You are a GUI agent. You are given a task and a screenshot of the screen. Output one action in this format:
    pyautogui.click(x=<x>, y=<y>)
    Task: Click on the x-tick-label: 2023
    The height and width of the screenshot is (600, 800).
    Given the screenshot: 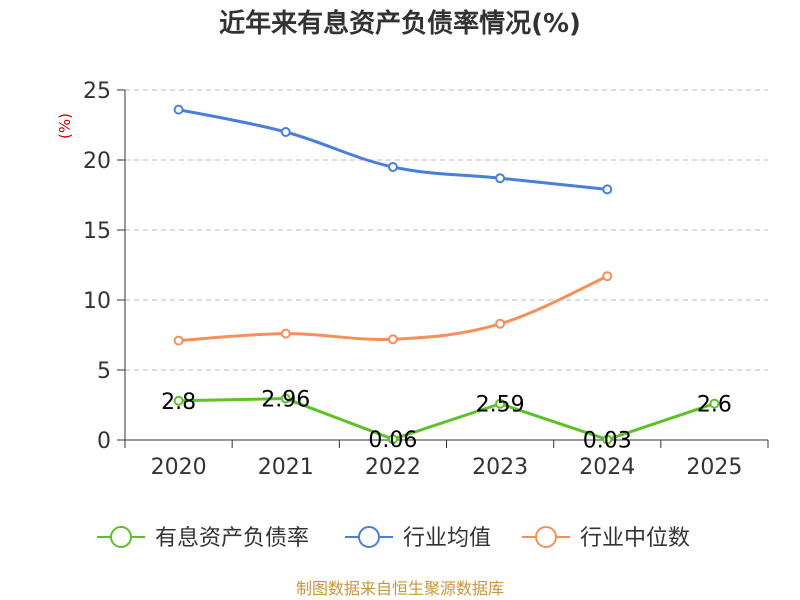 What is the action you would take?
    pyautogui.click(x=500, y=467)
    